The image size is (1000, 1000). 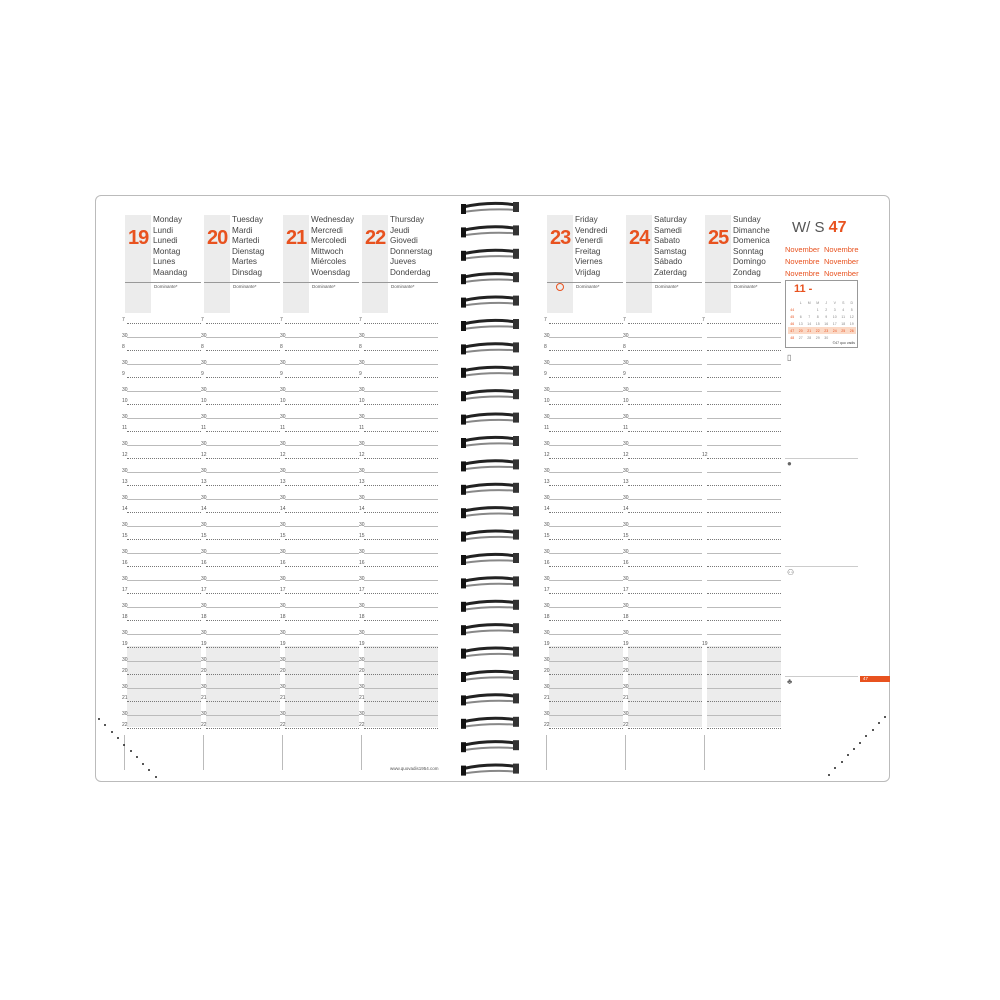 I want to click on week-tab: 47, so click(x=875, y=679).